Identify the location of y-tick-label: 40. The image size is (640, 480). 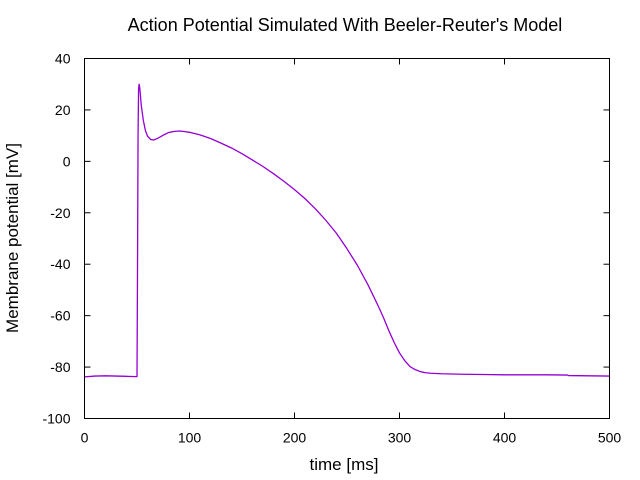
(63, 59).